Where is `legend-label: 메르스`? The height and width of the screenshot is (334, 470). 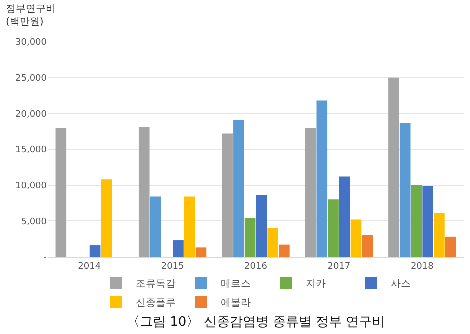
legend-label: 메르스 is located at coordinates (236, 284).